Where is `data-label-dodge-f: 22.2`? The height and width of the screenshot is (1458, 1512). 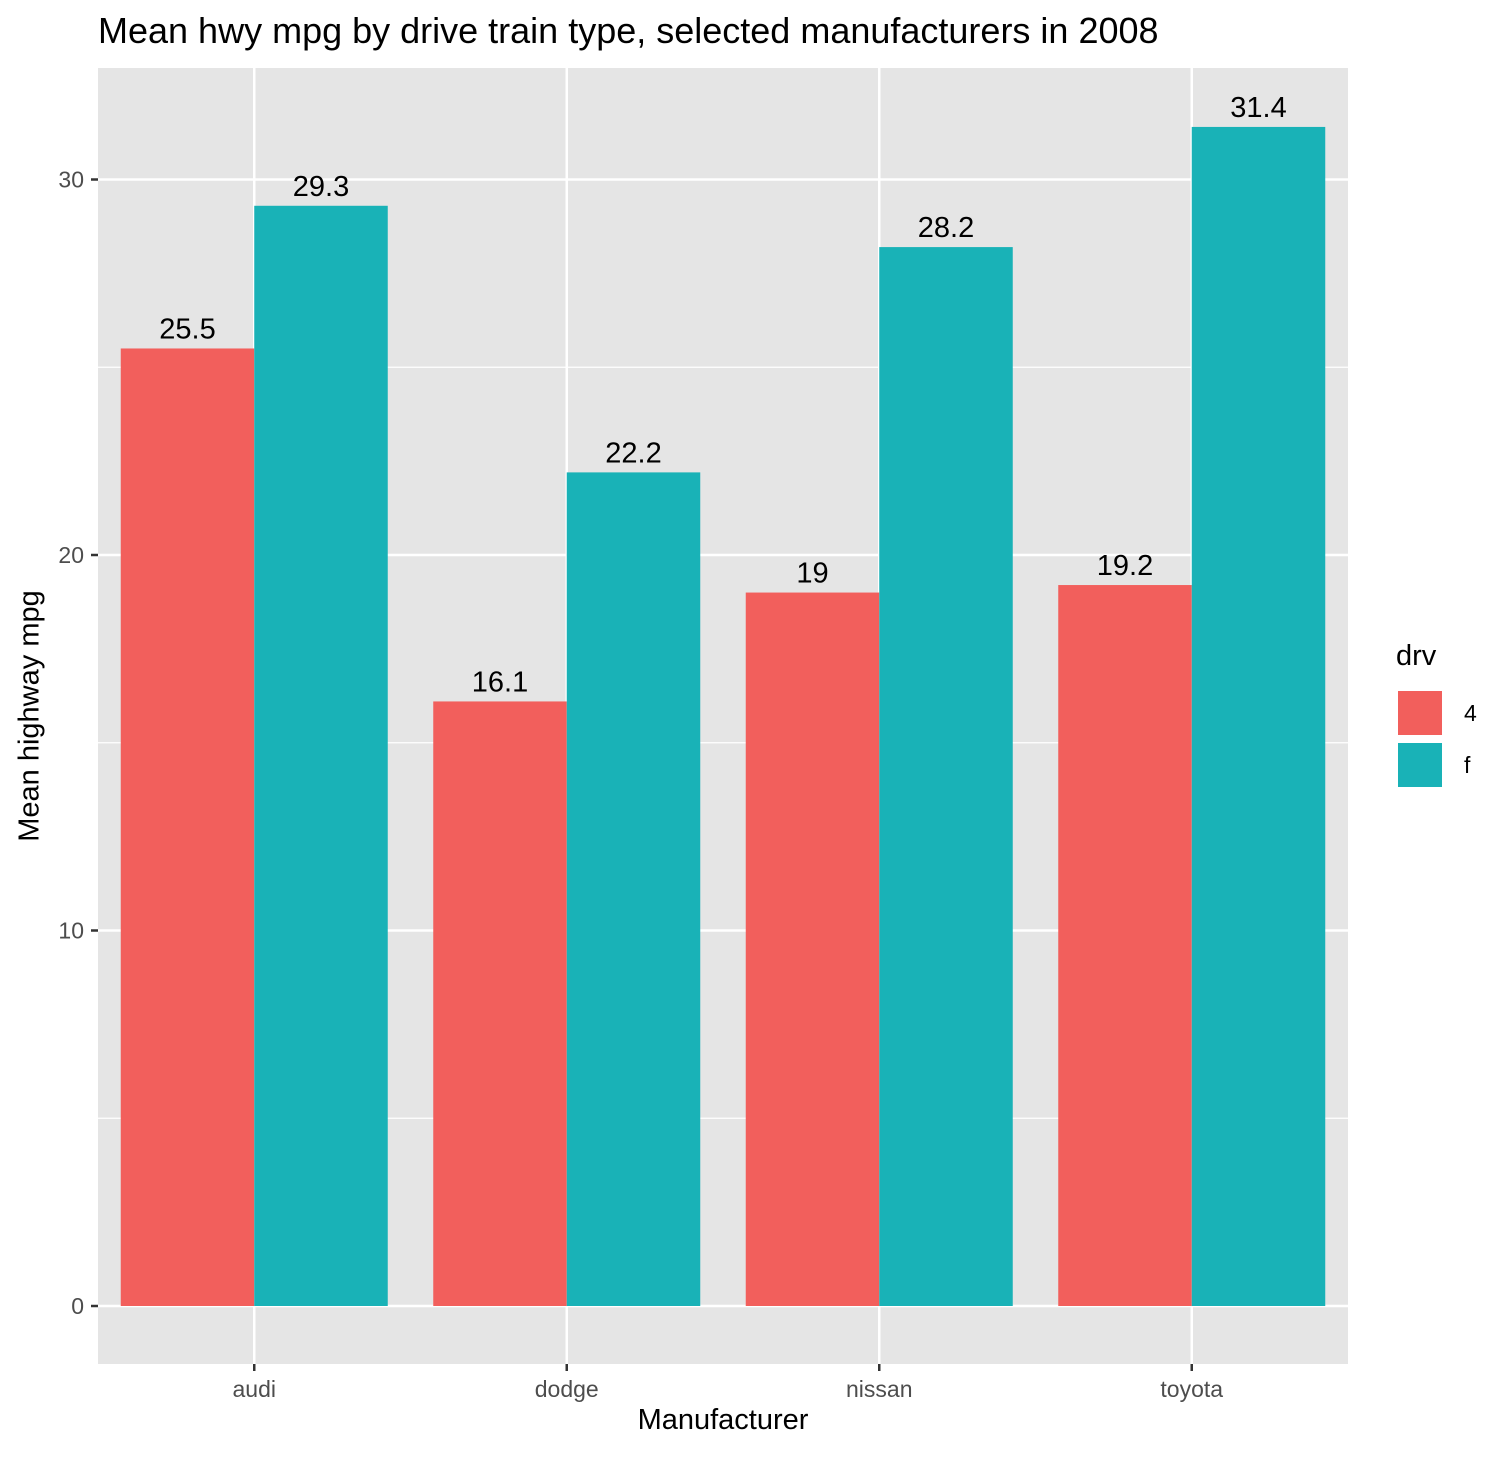 data-label-dodge-f: 22.2 is located at coordinates (633, 453).